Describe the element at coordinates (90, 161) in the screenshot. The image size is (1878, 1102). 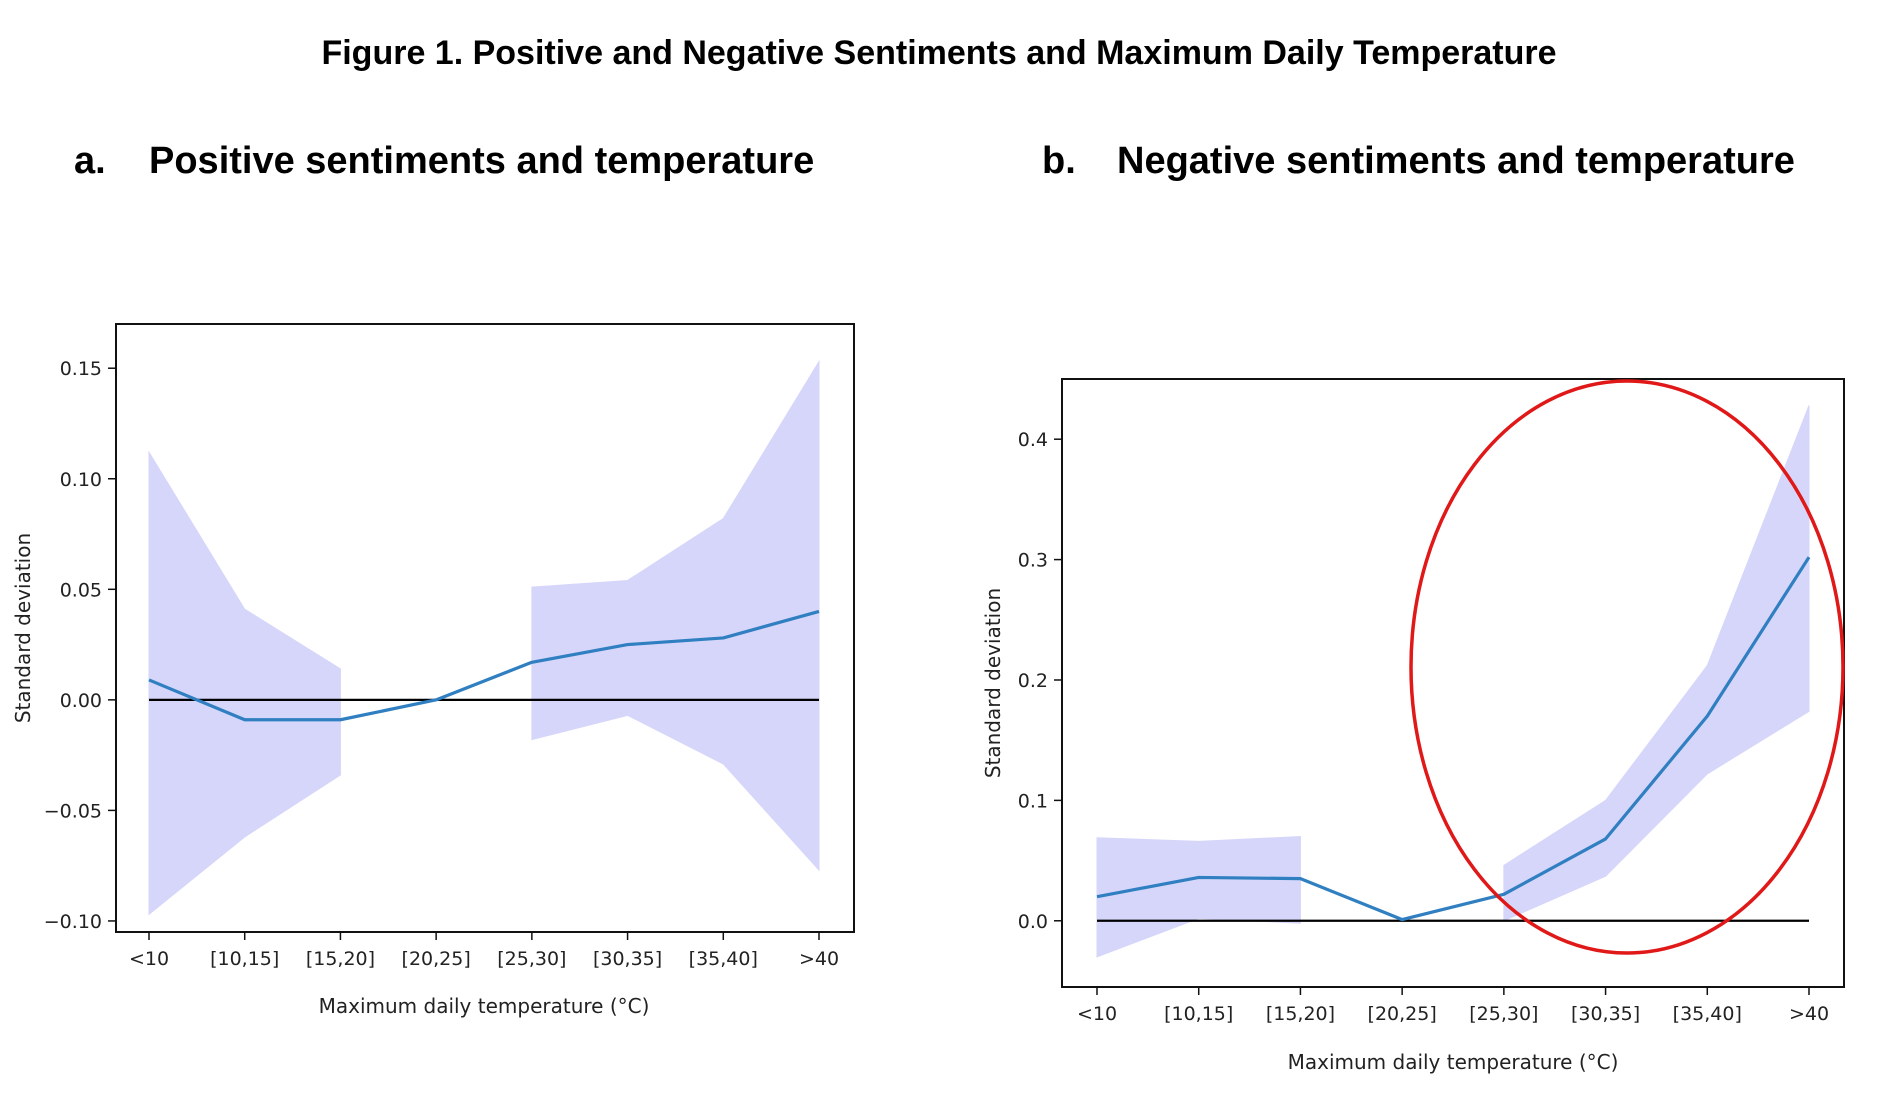
I see `panel-a-letter: a.` at that location.